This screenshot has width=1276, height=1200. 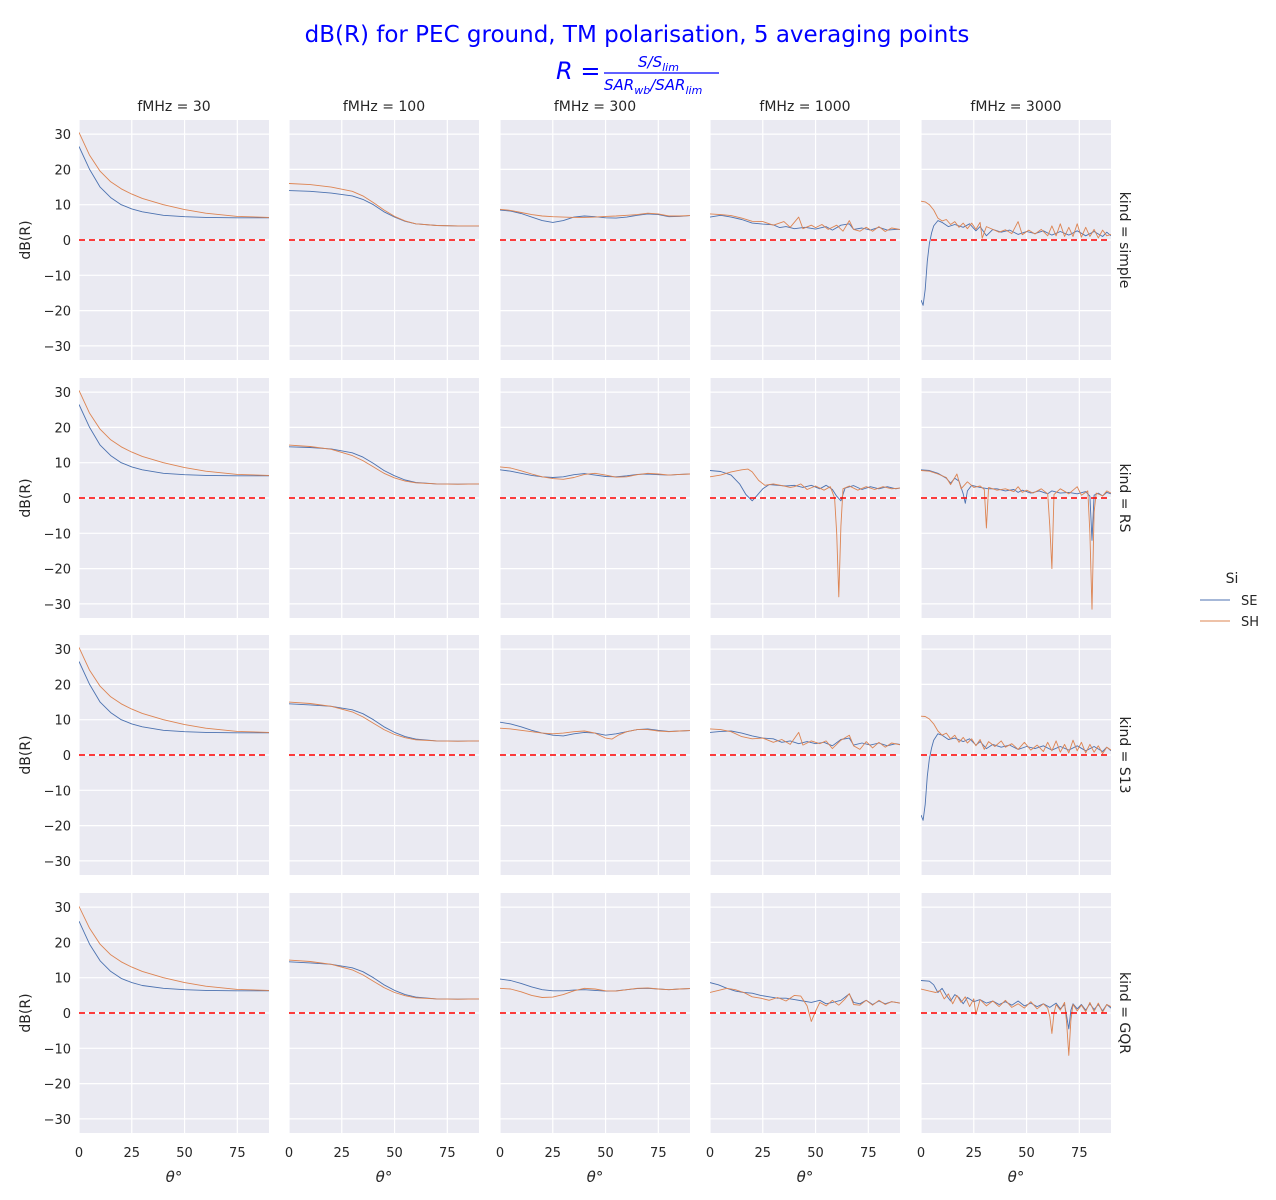 I want to click on facet-panel-r0-c3: fMHz = 1000, so click(x=804, y=229).